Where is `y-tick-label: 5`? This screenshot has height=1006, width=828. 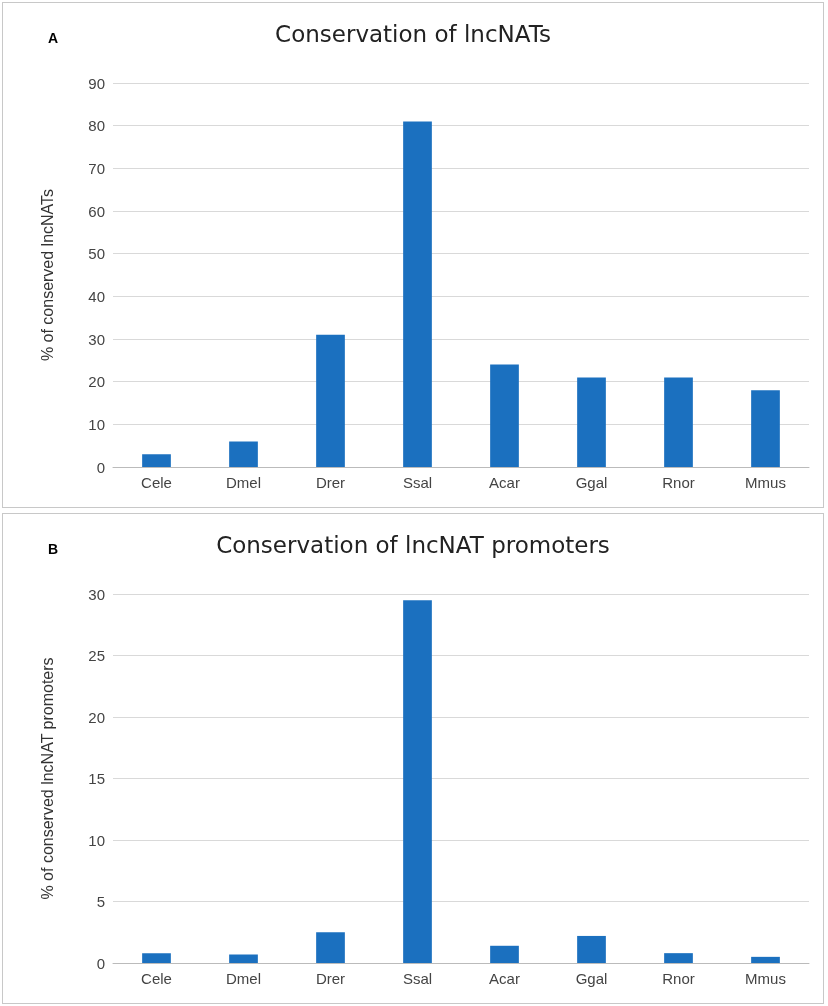
y-tick-label: 5 is located at coordinates (100, 901).